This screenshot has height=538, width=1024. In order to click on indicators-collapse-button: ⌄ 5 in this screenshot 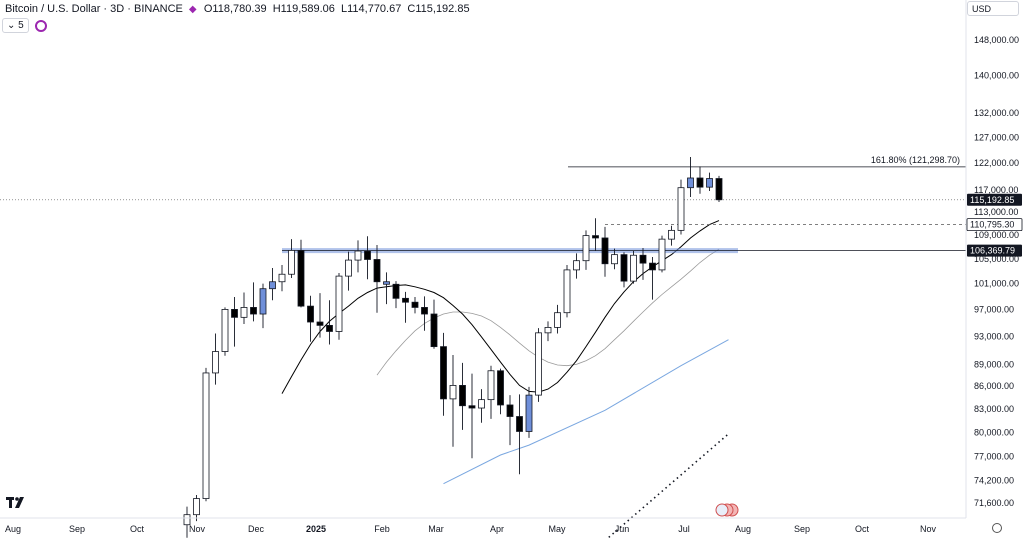, I will do `click(15, 25)`.